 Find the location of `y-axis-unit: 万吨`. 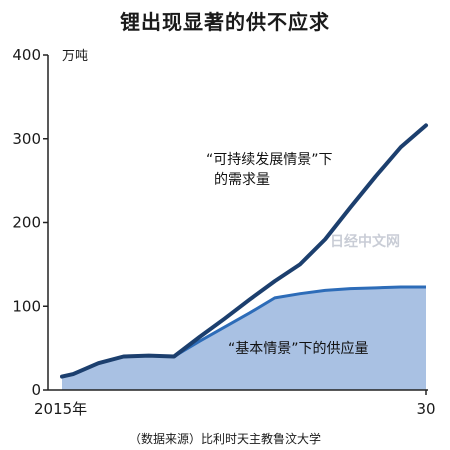

y-axis-unit: 万吨 is located at coordinates (75, 56).